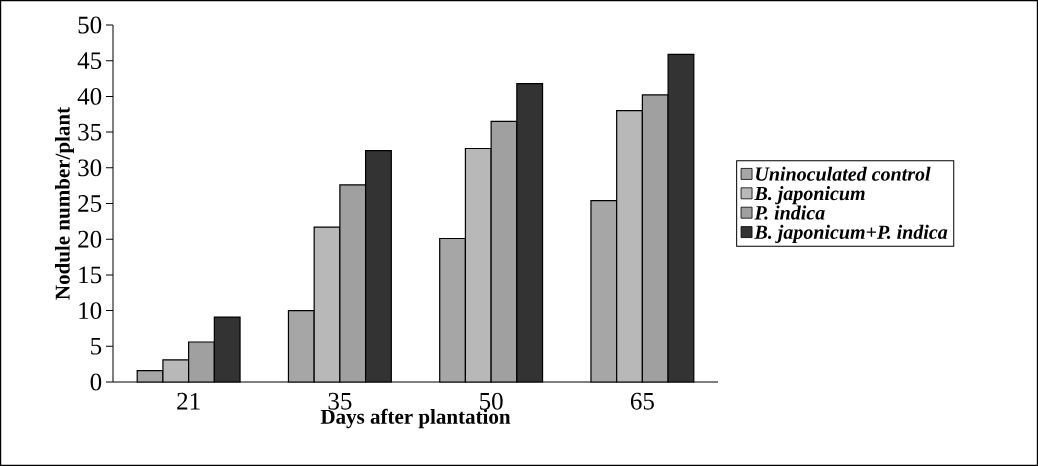 This screenshot has width=1038, height=466. Describe the element at coordinates (90, 25) in the screenshot. I see `y-tick-label: 50` at that location.